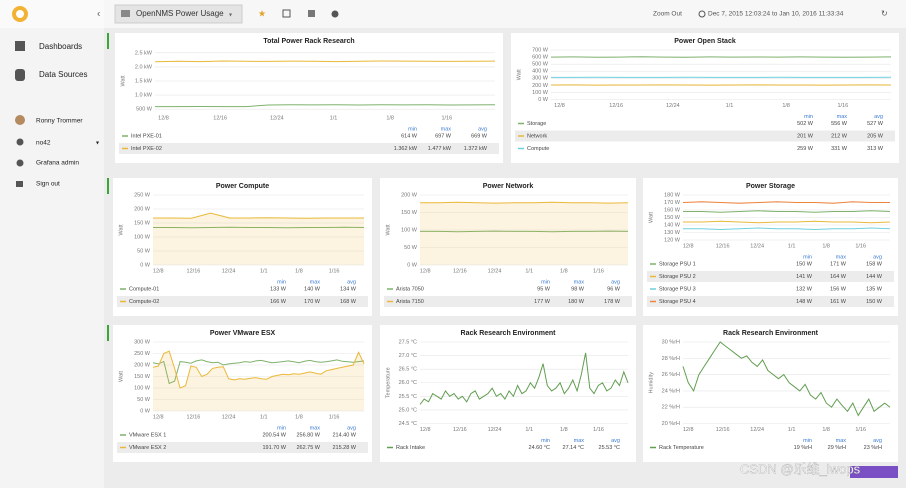 Image resolution: width=906 pixels, height=488 pixels. I want to click on legend-value: 140 W, so click(312, 289).